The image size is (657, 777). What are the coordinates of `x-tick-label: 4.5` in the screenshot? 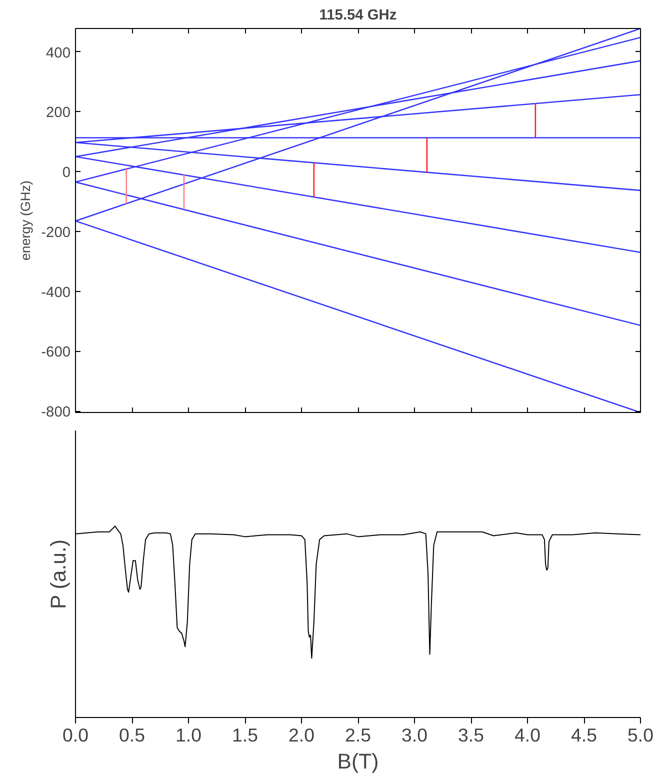 It's located at (584, 735).